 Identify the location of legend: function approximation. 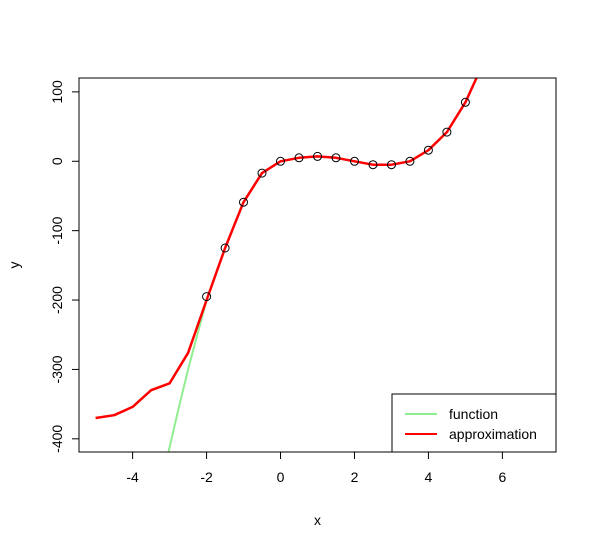
(474, 423).